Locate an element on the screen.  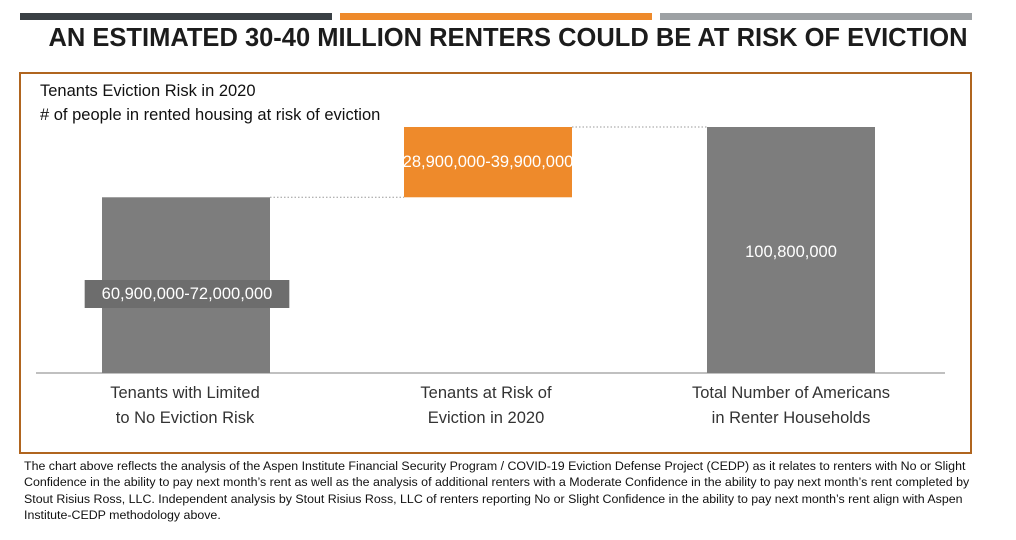
top-bar-orange is located at coordinates (496, 16).